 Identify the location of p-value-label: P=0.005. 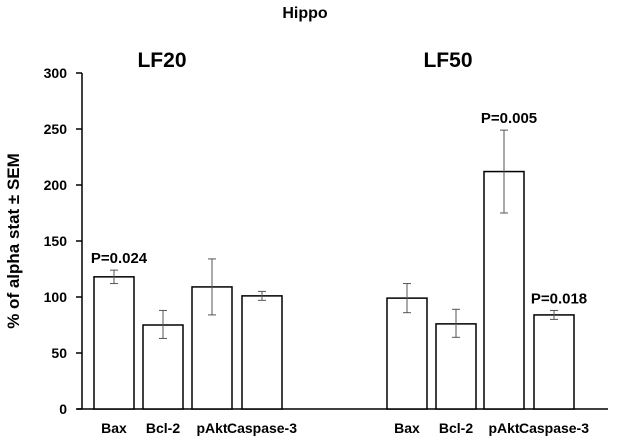
(509, 118).